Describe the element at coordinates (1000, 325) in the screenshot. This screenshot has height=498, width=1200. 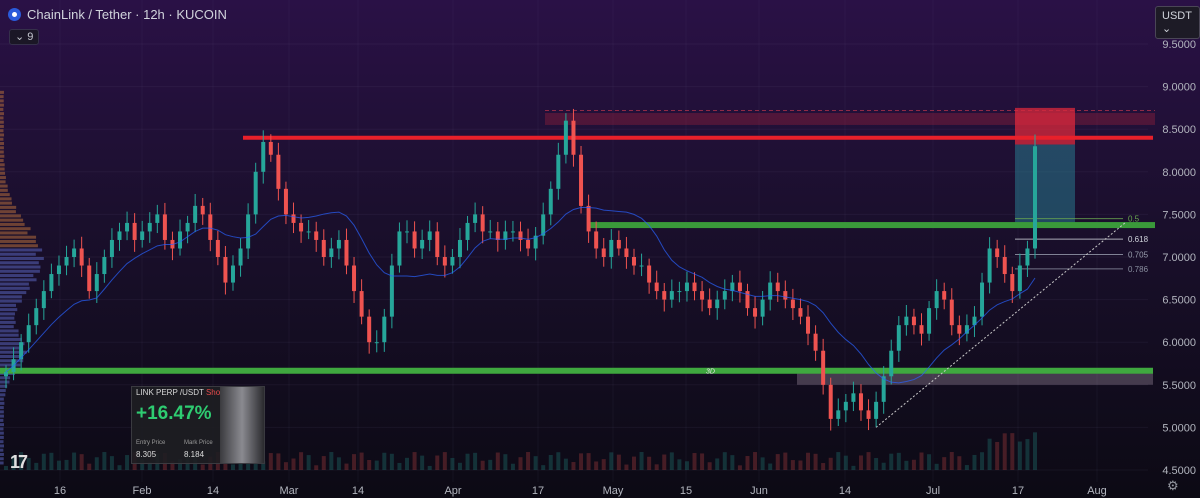
I see `trendline` at that location.